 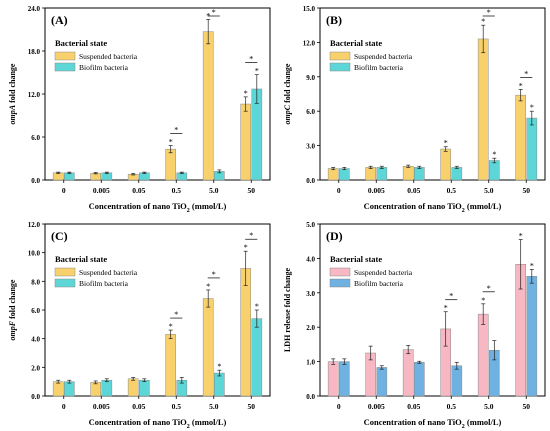 I want to click on panel-label: (B), so click(x=334, y=20).